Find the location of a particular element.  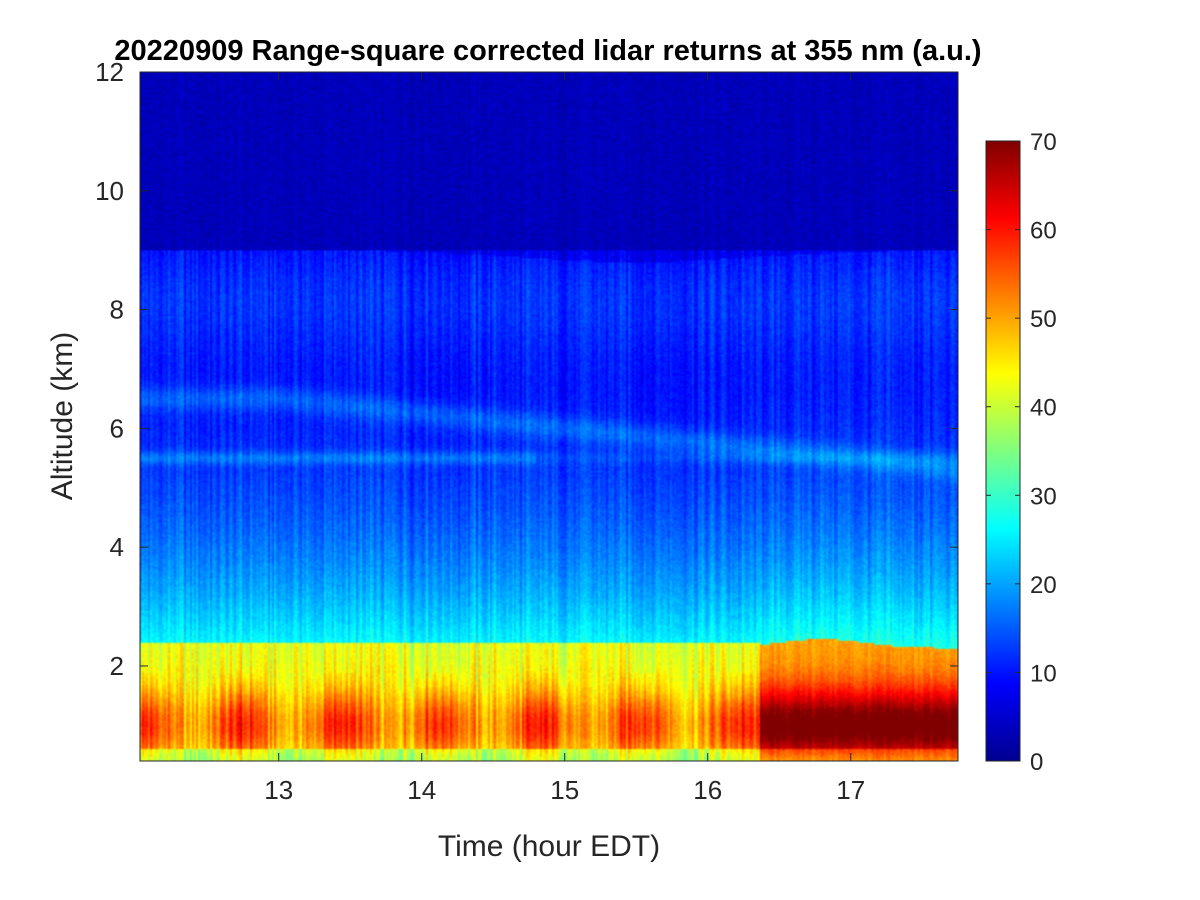

colorbar-tick-label: 20 is located at coordinates (1043, 585).